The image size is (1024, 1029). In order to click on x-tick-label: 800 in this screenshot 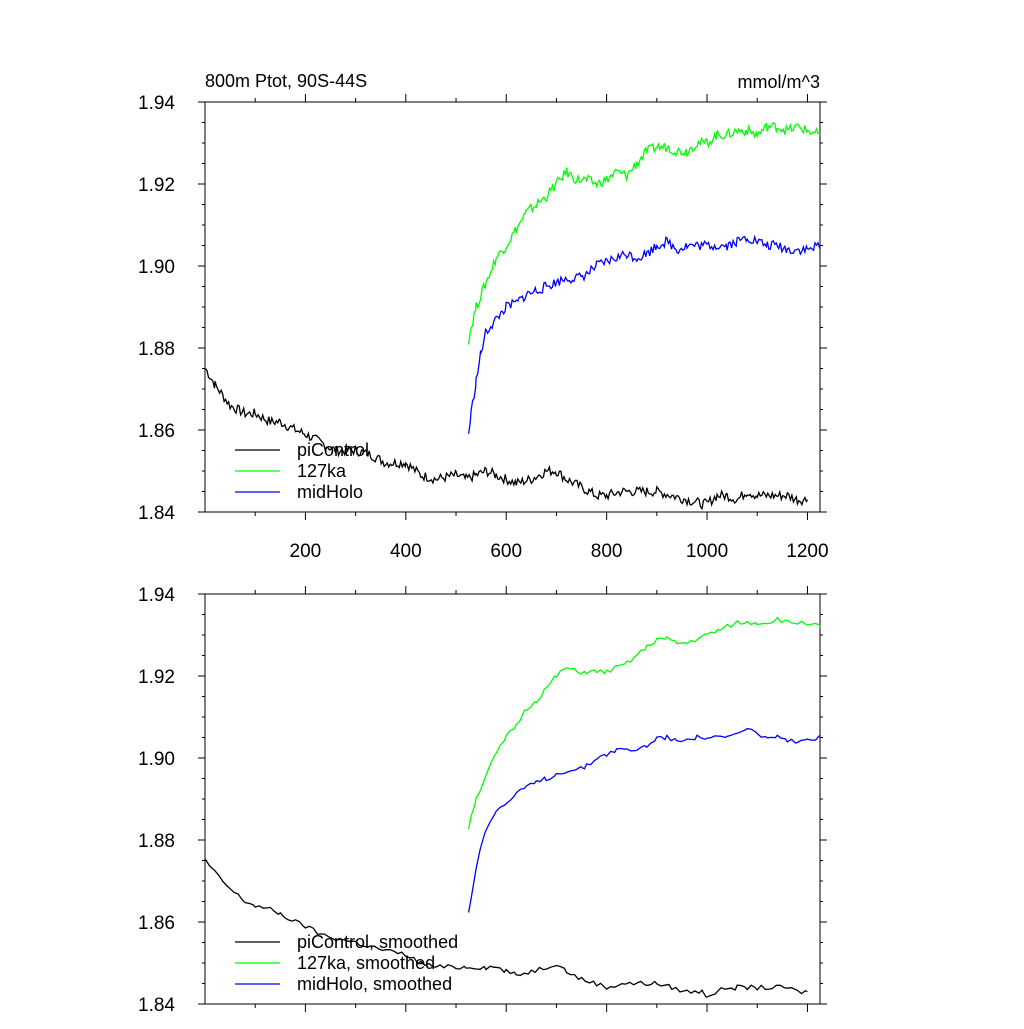, I will do `click(607, 551)`.